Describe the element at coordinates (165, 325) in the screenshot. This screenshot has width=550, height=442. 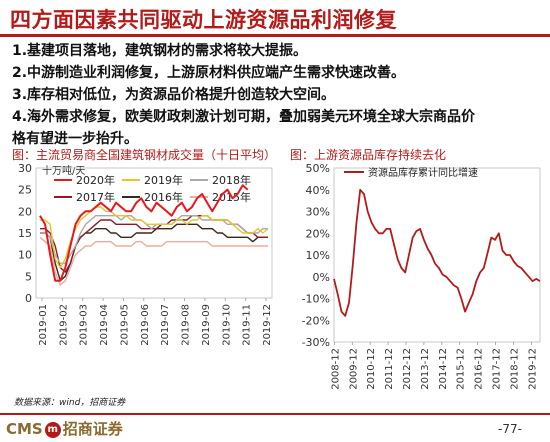
I see `chart-1-x-tick-6: 2019-07` at that location.